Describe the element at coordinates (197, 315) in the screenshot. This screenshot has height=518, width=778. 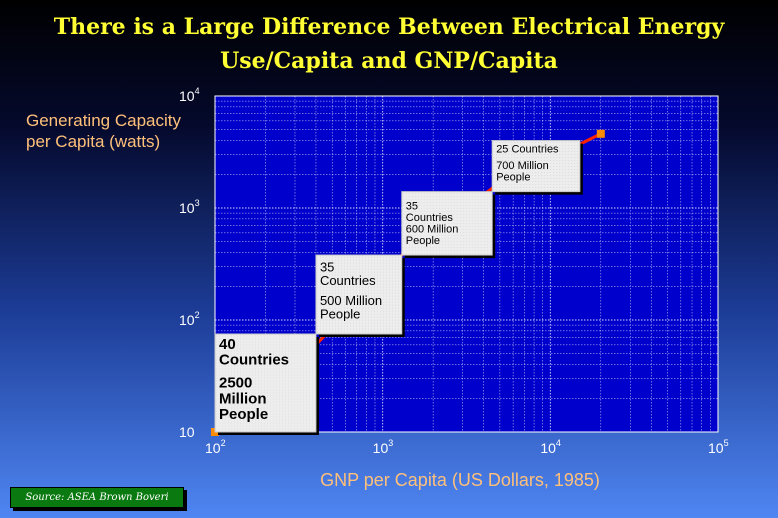
I see `y-tick-exponent: 2` at that location.